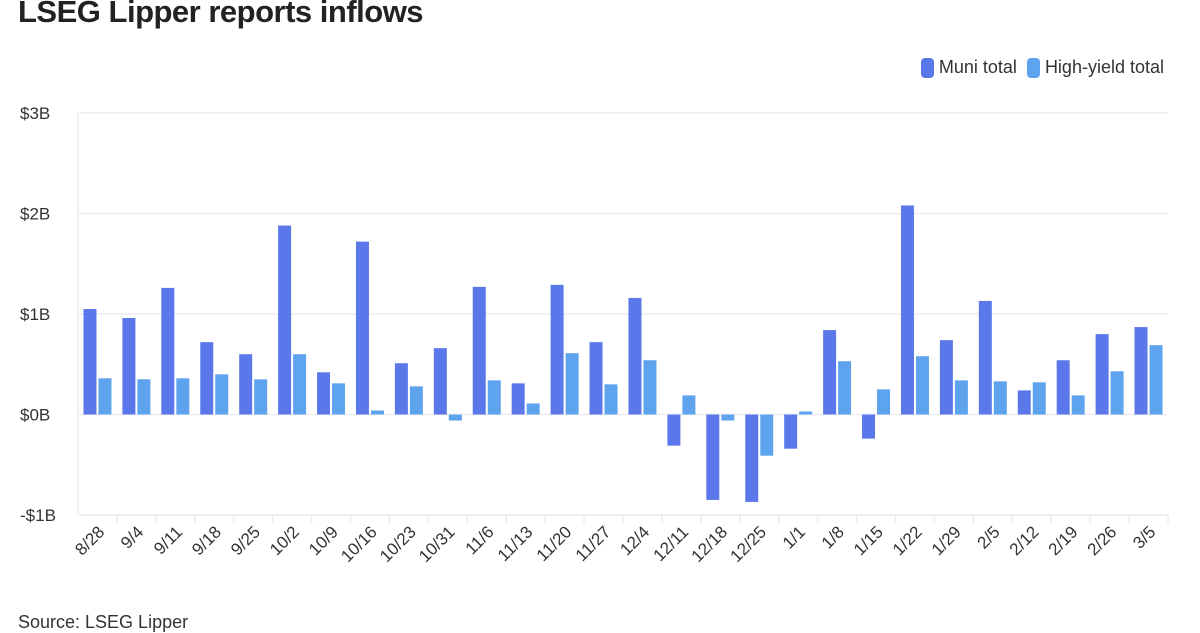 The image size is (1200, 633). Describe the element at coordinates (35, 113) in the screenshot. I see `y-tick-label: $3B` at that location.